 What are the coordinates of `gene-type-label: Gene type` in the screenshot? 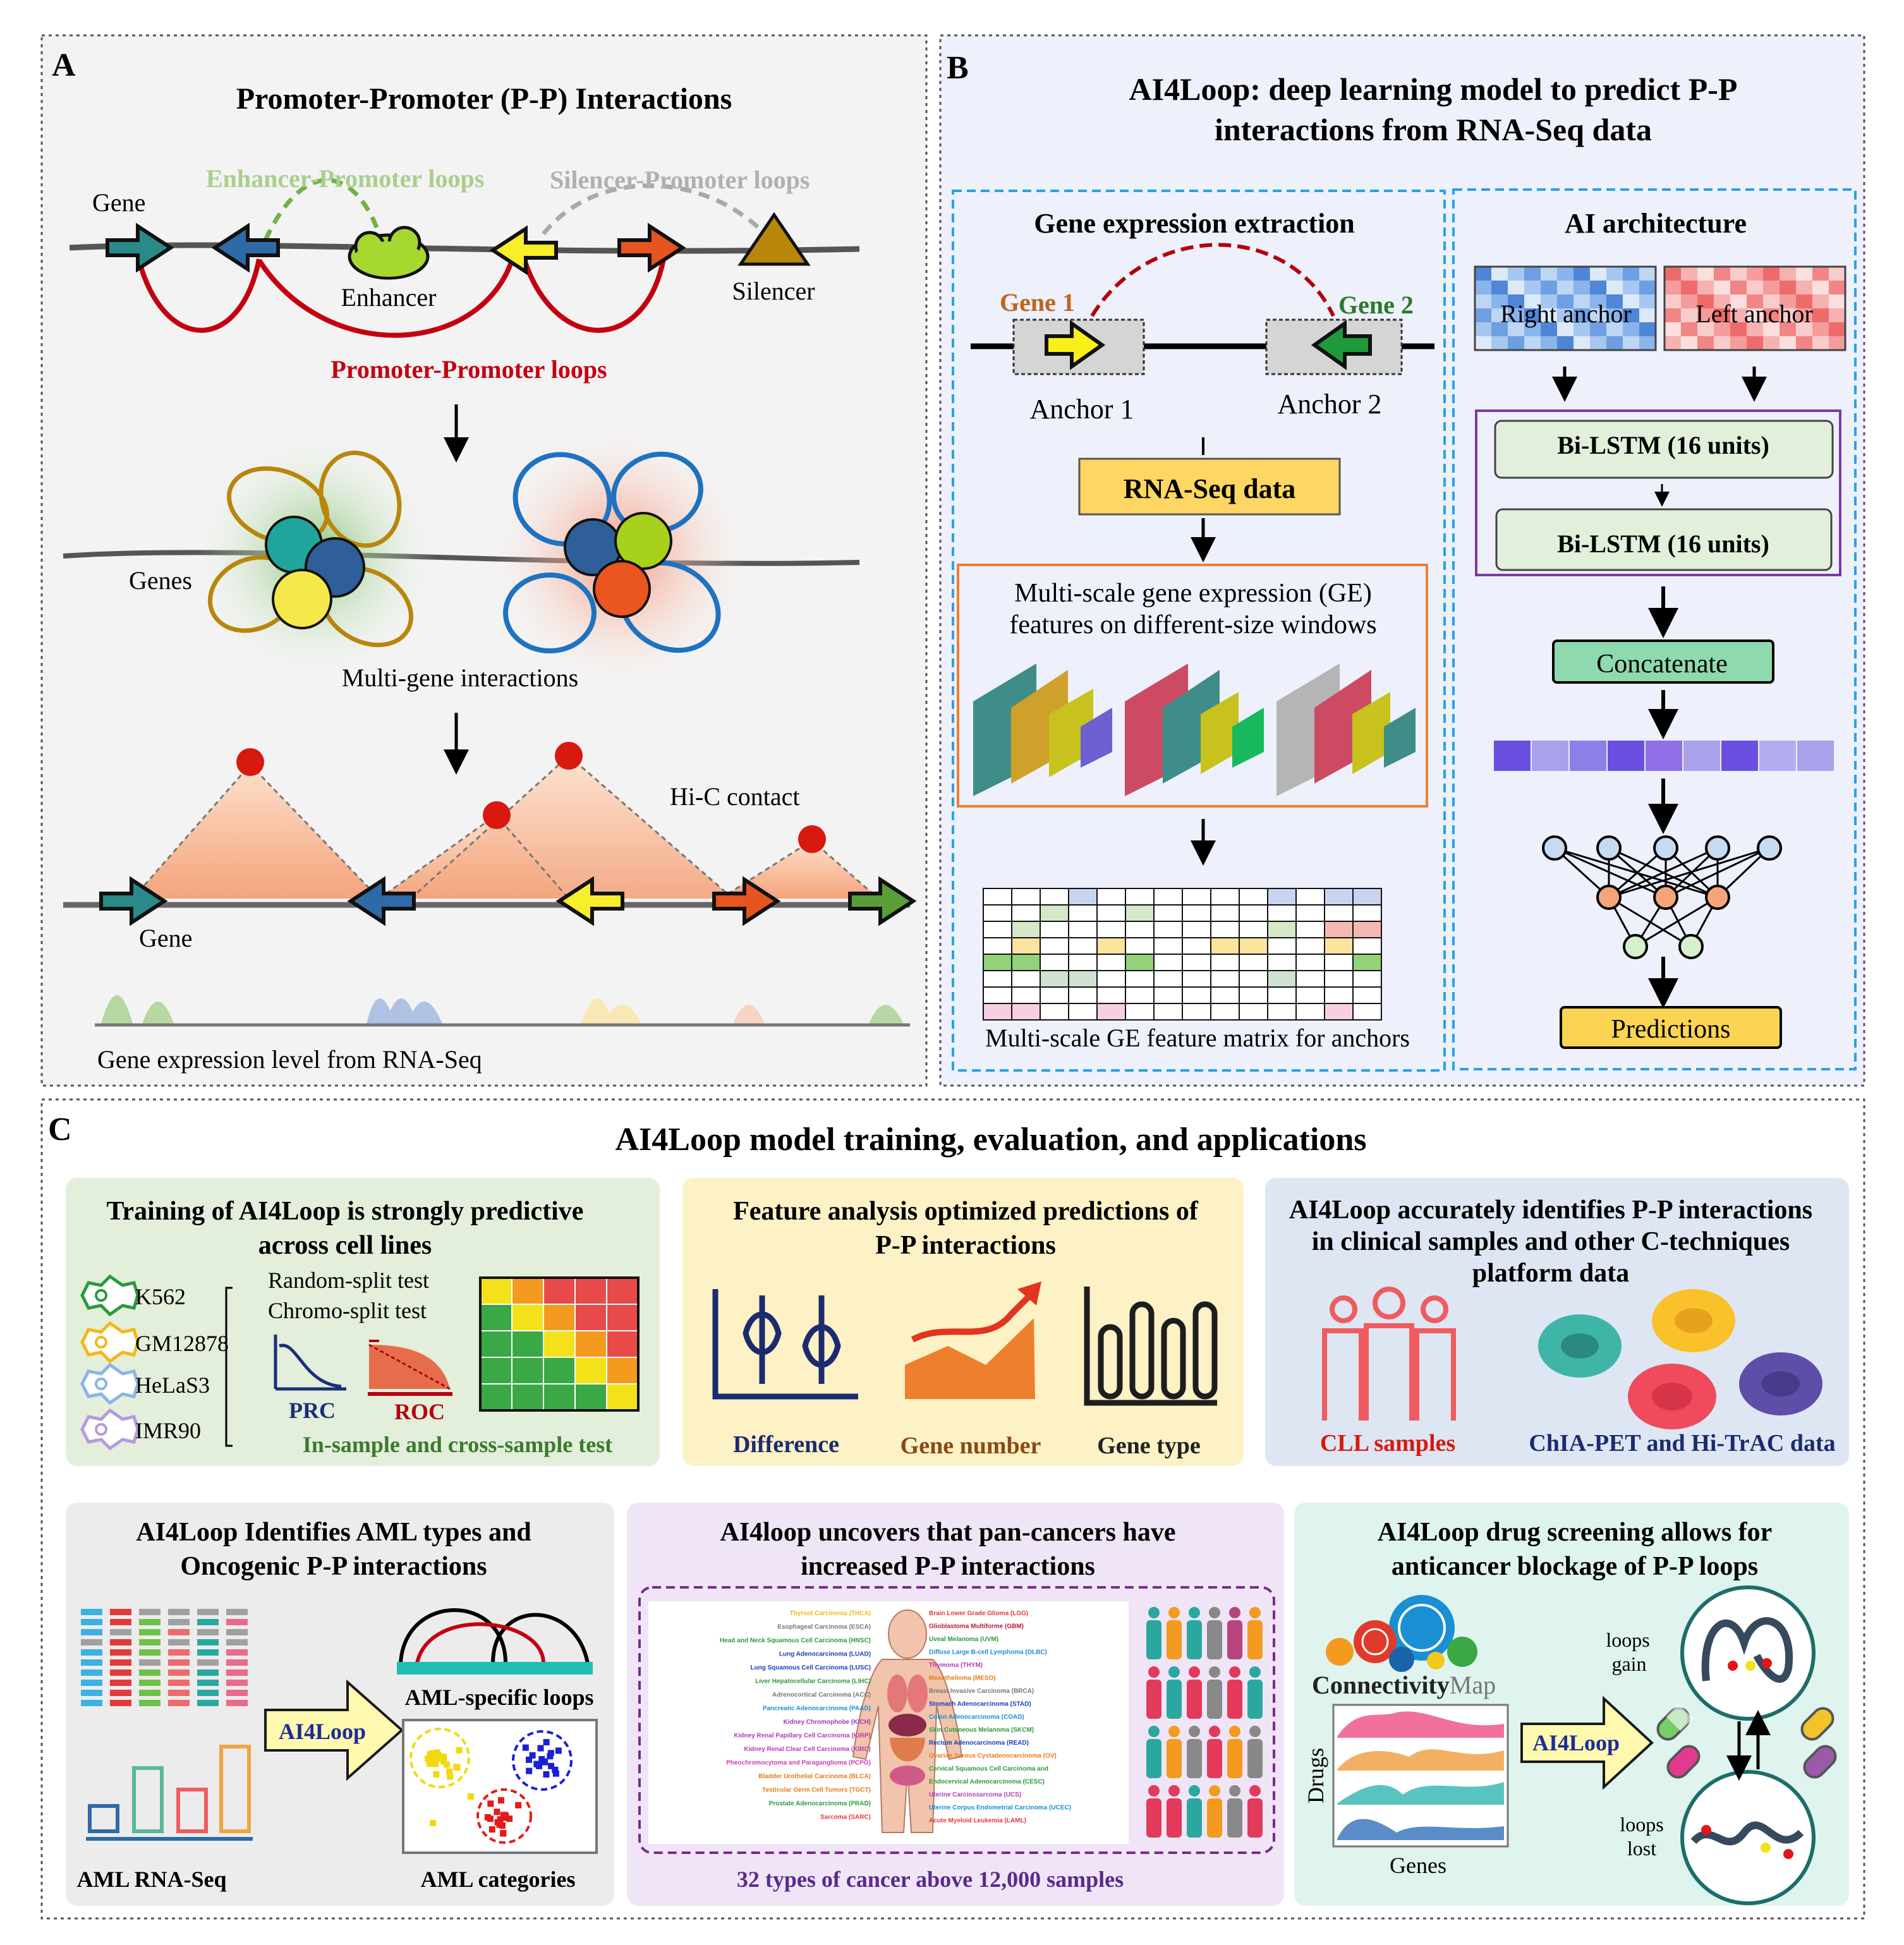 It's located at (1149, 1446).